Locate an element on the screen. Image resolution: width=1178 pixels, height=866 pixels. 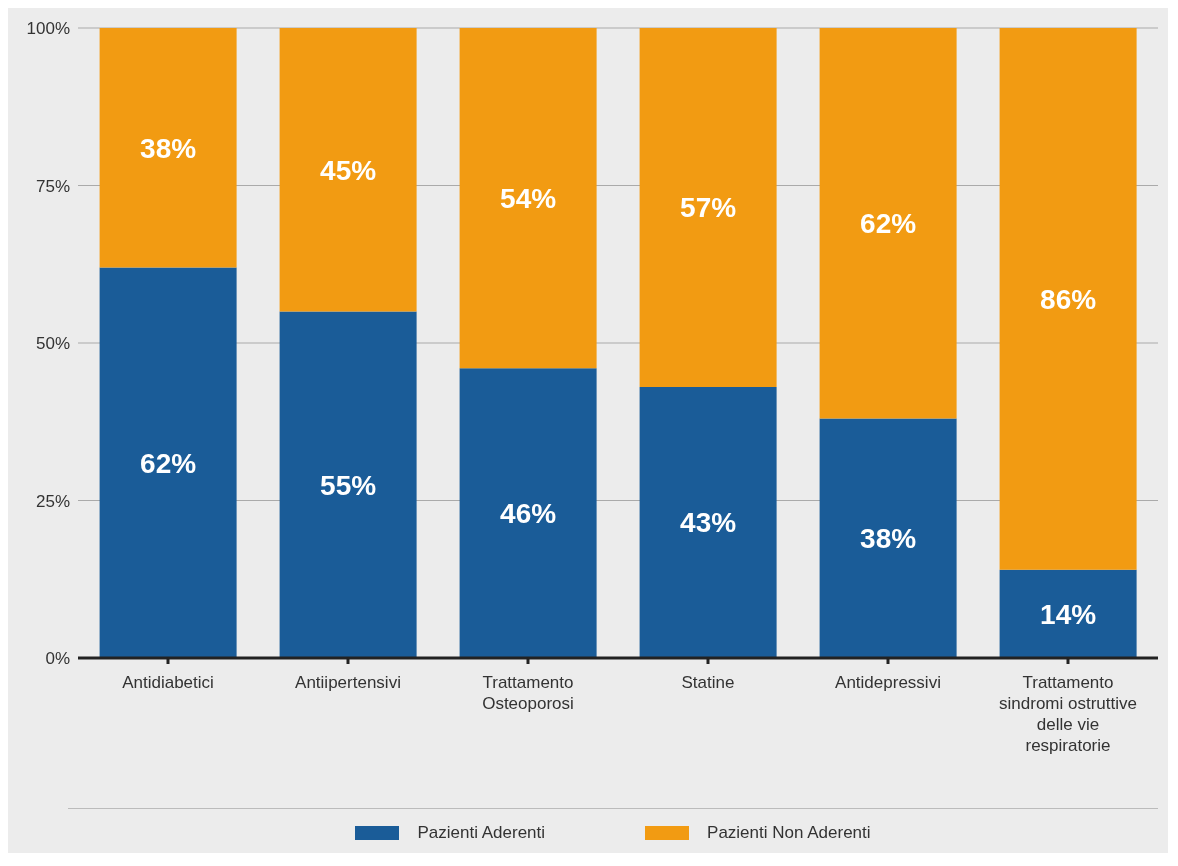
data-label: 86% is located at coordinates (1068, 299).